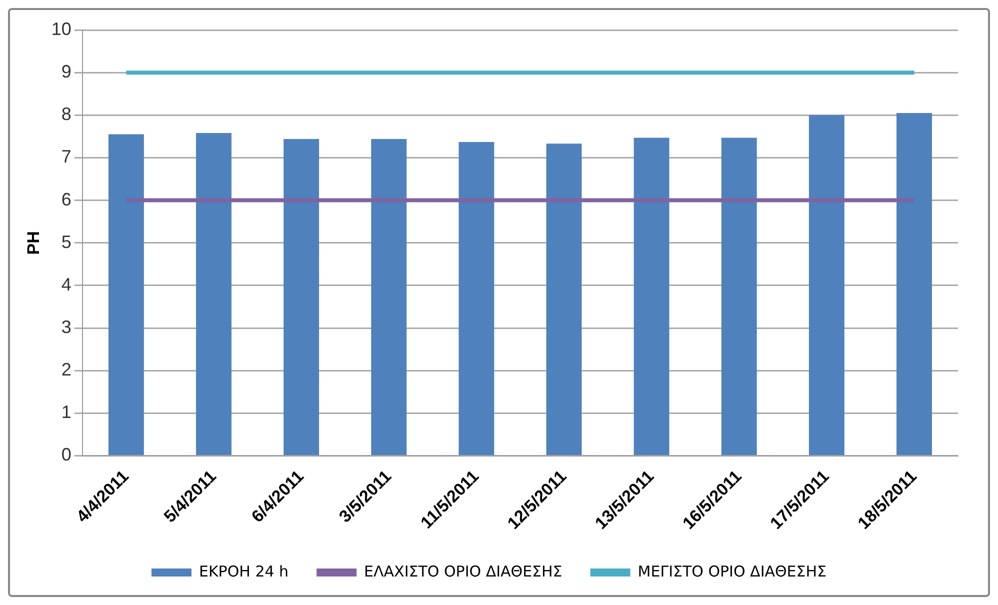 This screenshot has height=605, width=998. What do you see at coordinates (732, 571) in the screenshot?
I see `legend-label: ΜΕΓΙΣΤΟ ΟΡΙΟ ΔΙΑΘΕΣΗΣ` at bounding box center [732, 571].